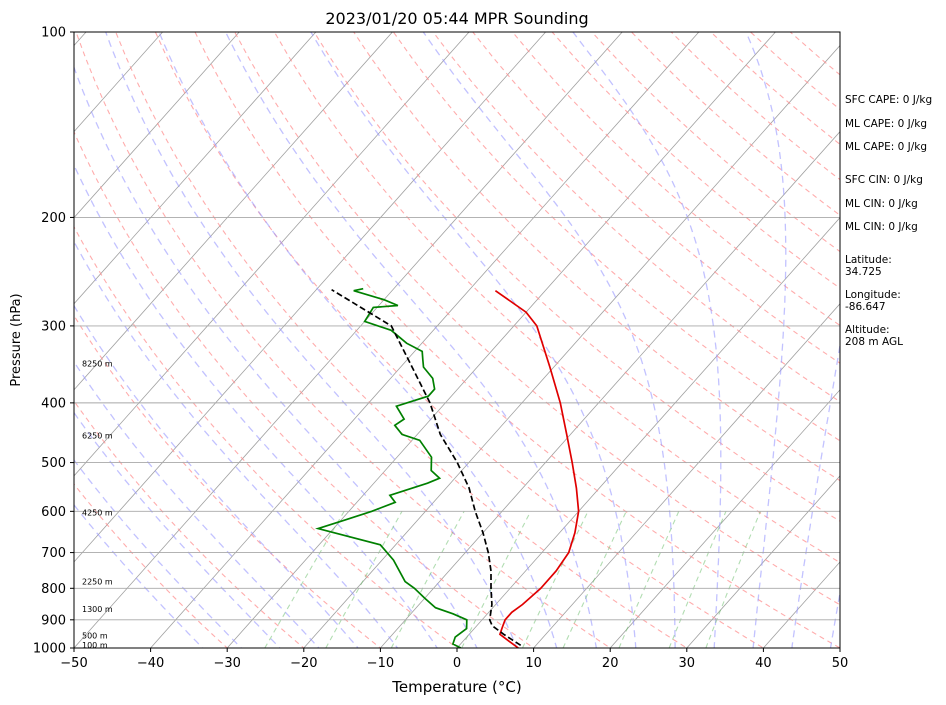 This screenshot has width=946, height=705. I want to click on height-label: 1300 m, so click(97, 609).